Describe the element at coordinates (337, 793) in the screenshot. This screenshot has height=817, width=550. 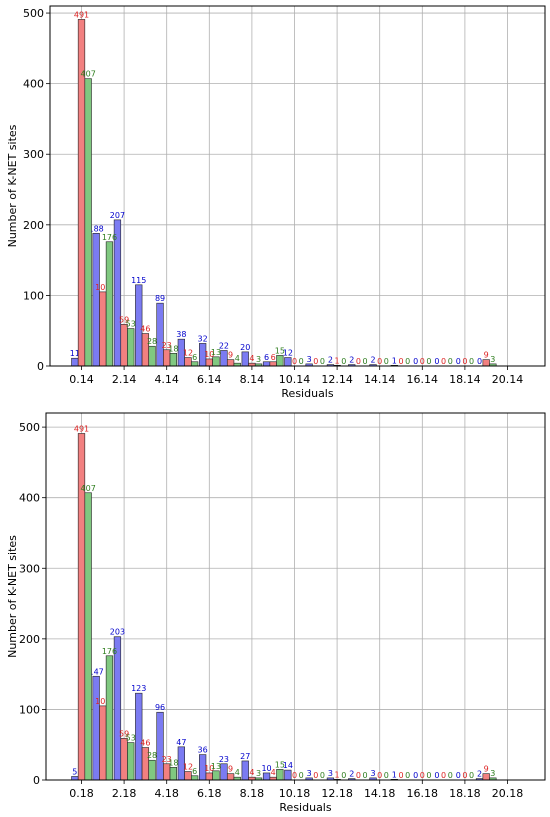
I see `x-tick-label: 12.18` at that location.